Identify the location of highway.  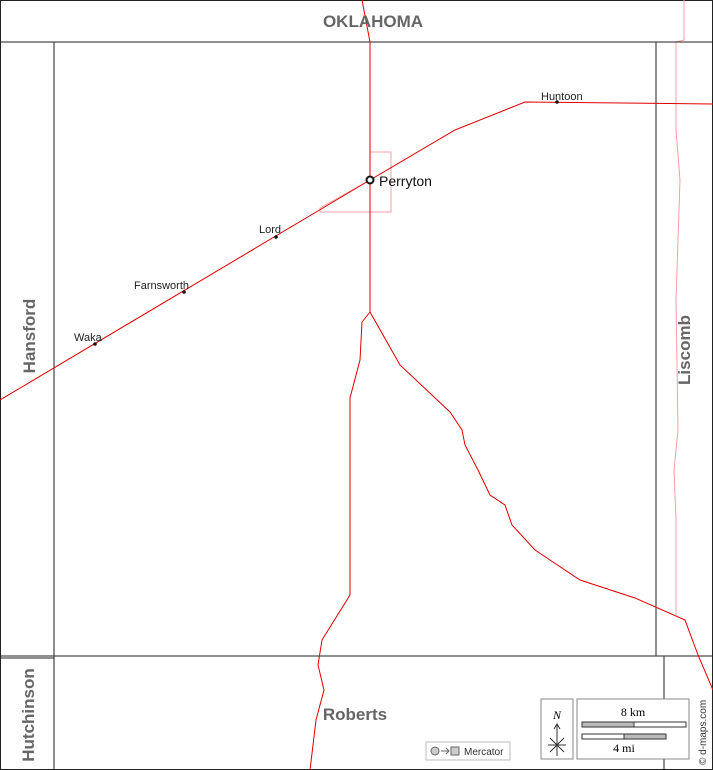
(340, 385).